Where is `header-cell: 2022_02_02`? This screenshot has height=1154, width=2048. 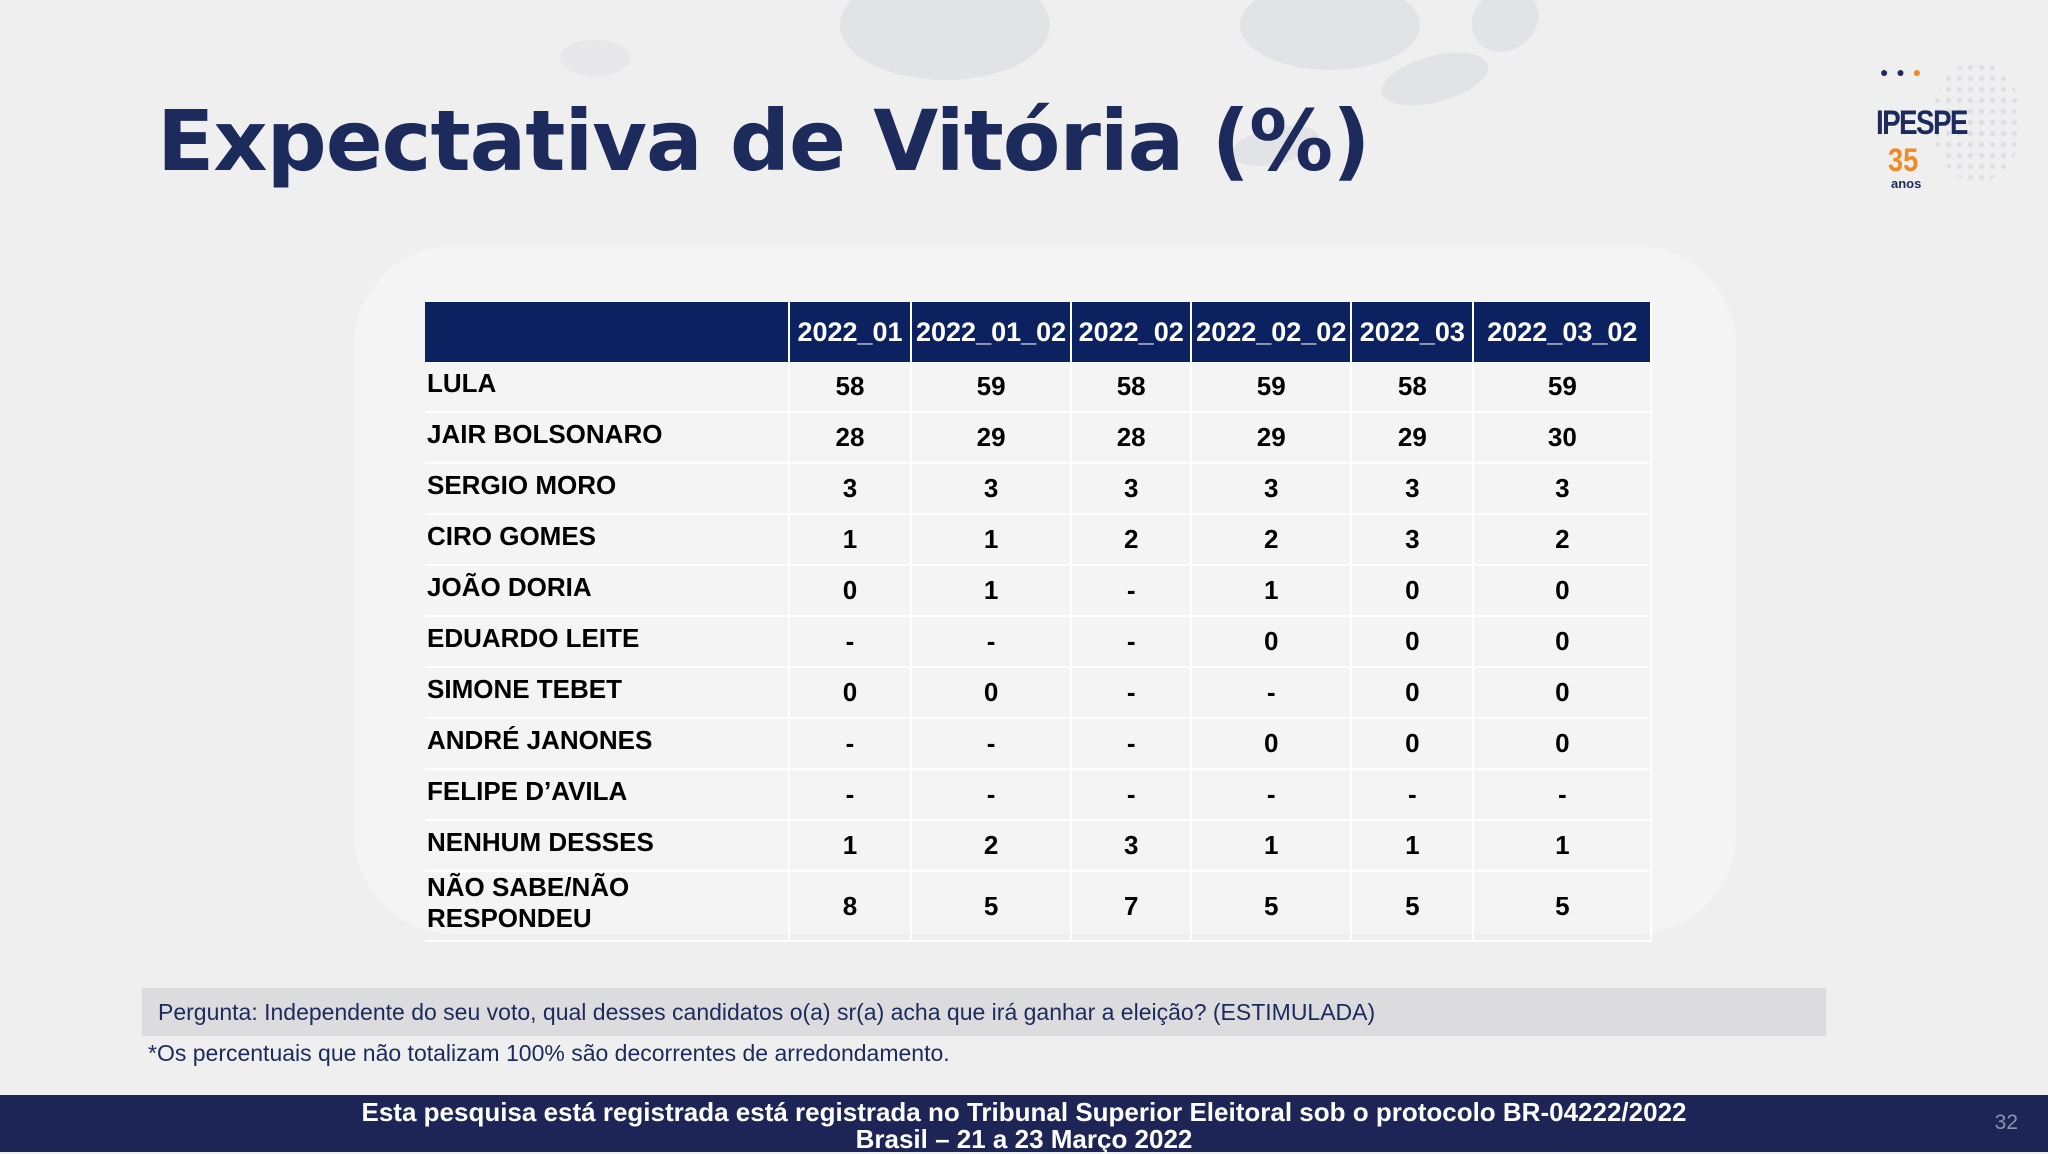 header-cell: 2022_02_02 is located at coordinates (1272, 332).